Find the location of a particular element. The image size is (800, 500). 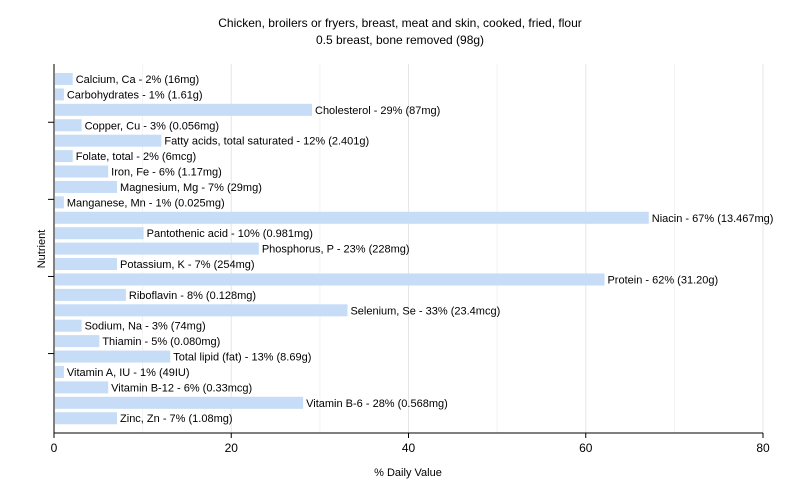

bar-label: Zinc, Zn - 7% (1.08mg) is located at coordinates (176, 419).